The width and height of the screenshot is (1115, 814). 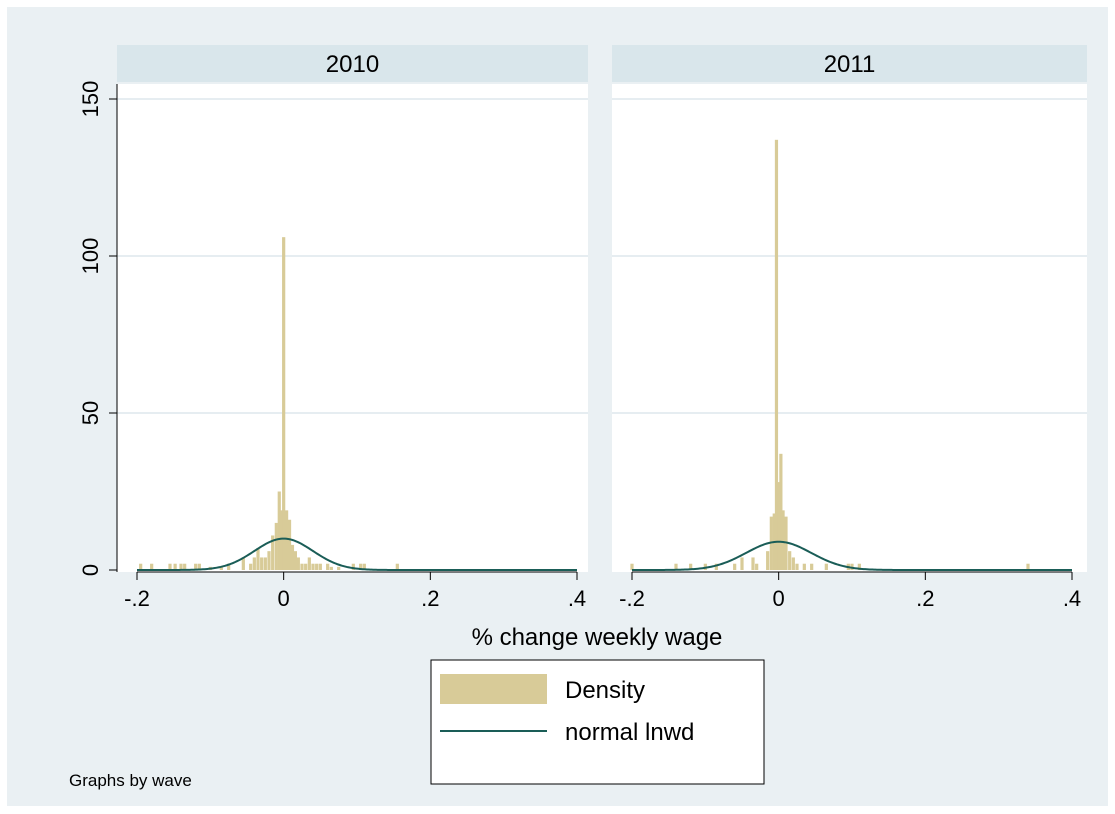 I want to click on graph-note: Graphs by wave, so click(x=130, y=780).